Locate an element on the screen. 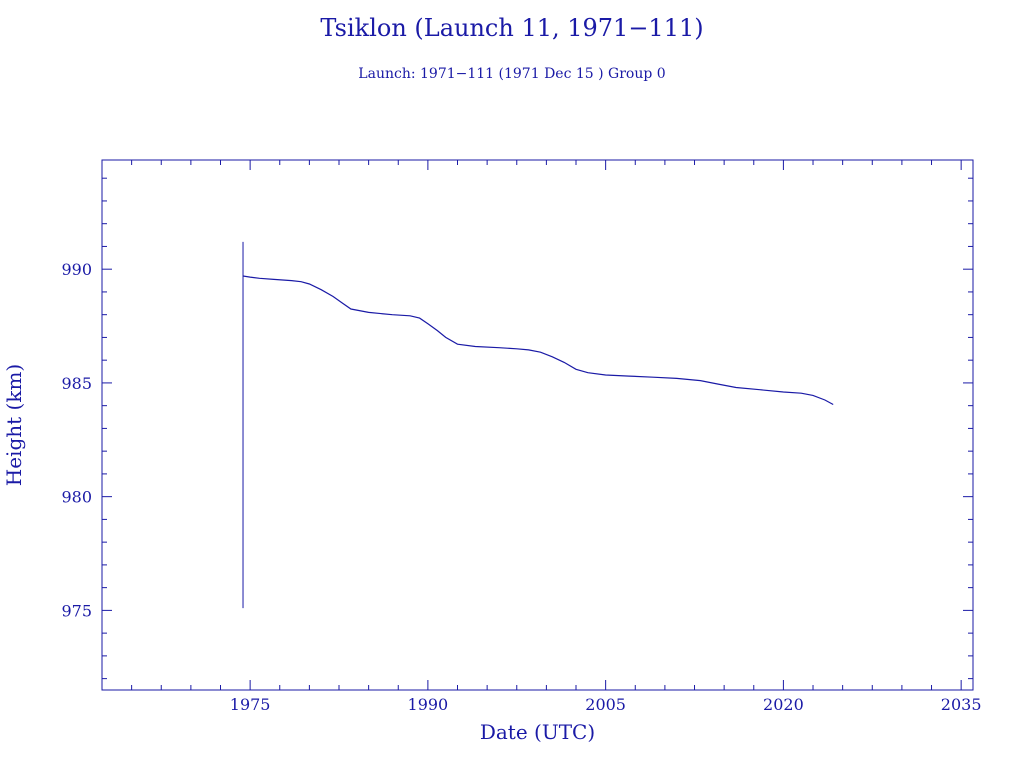  x-tick-label: 2035 is located at coordinates (961, 704).